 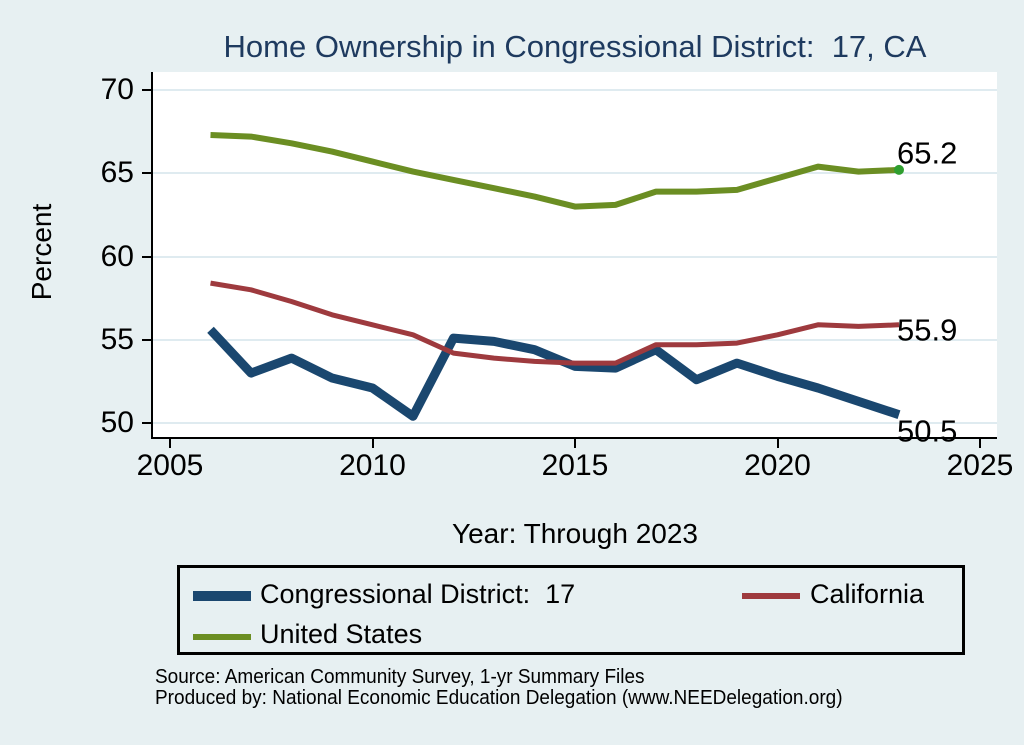 What do you see at coordinates (867, 594) in the screenshot?
I see `legend-label-california: California` at bounding box center [867, 594].